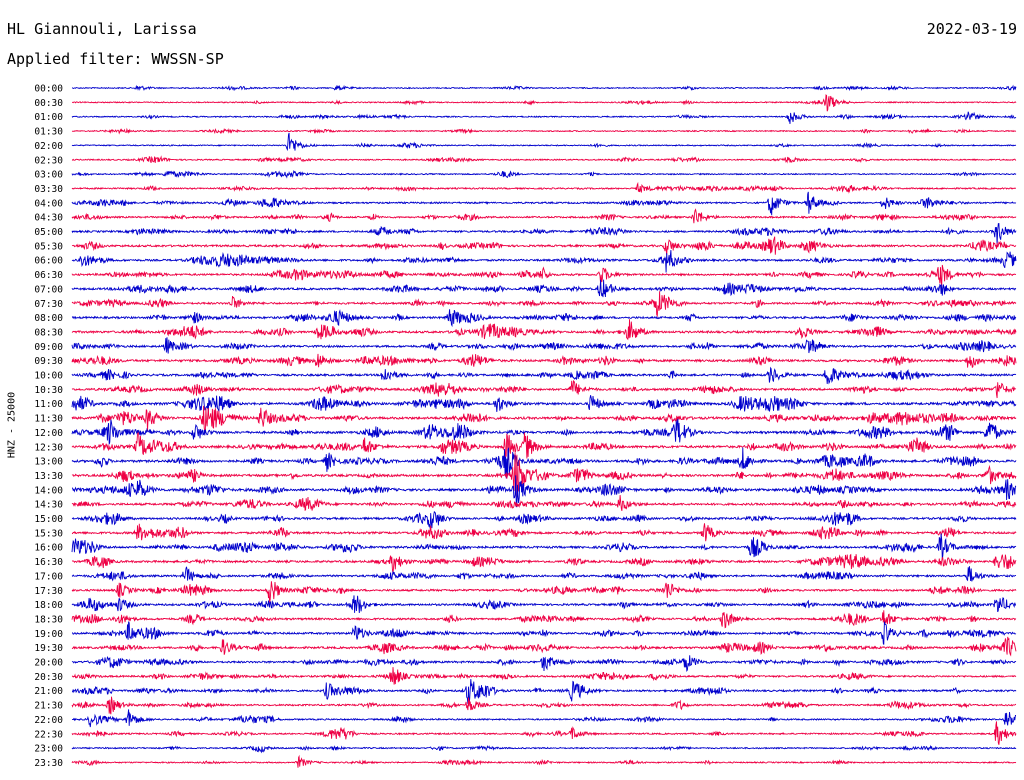 The height and width of the screenshot is (780, 1024). Describe the element at coordinates (971, 29) in the screenshot. I see `date-label: 2022-03-19` at that location.